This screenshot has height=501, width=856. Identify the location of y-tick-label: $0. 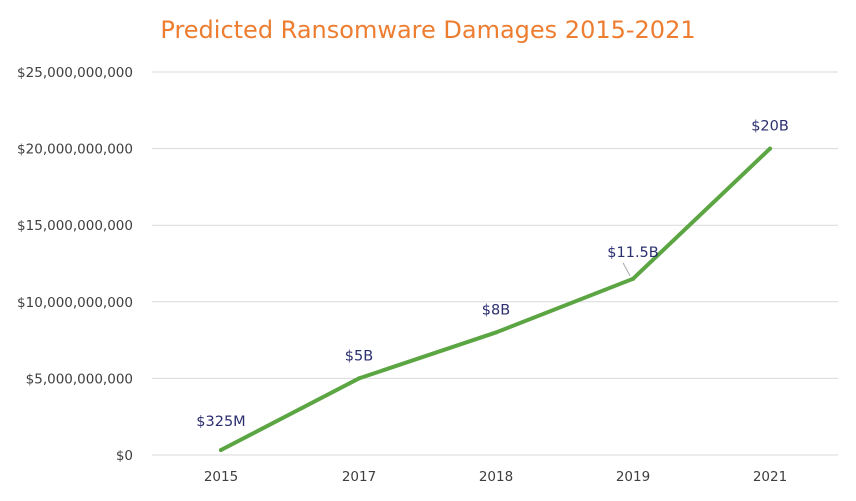
(124, 456).